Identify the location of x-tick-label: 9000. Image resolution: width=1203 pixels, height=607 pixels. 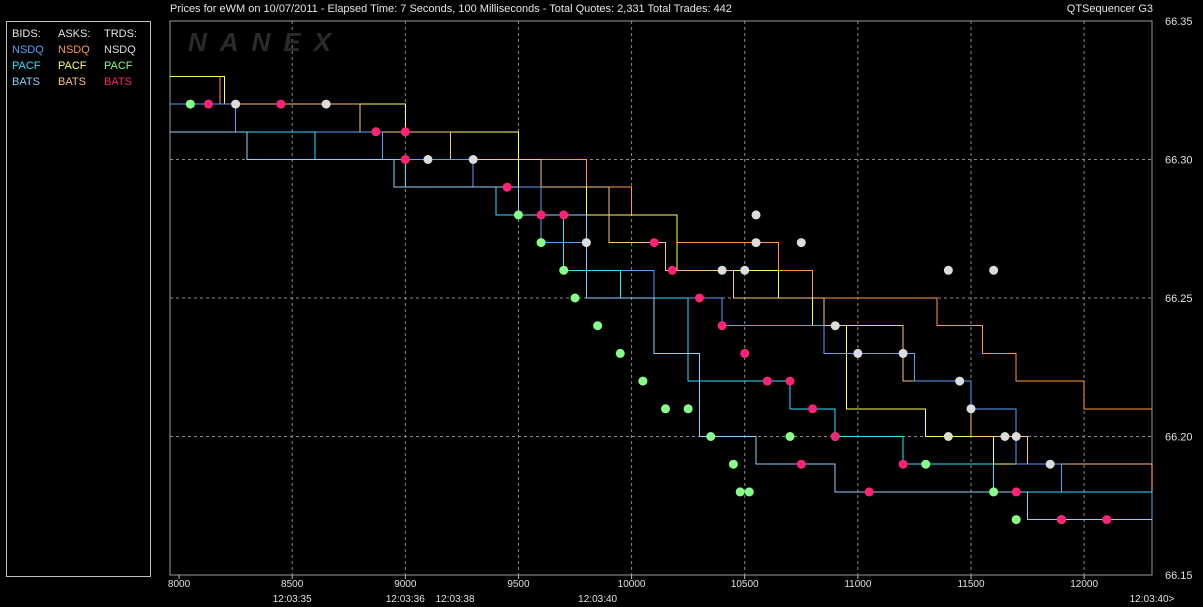
(405, 584).